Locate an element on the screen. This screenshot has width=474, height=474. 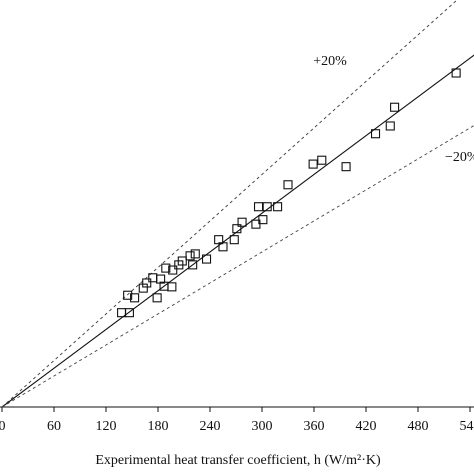
deviation-label: −20% is located at coordinates (459, 157).